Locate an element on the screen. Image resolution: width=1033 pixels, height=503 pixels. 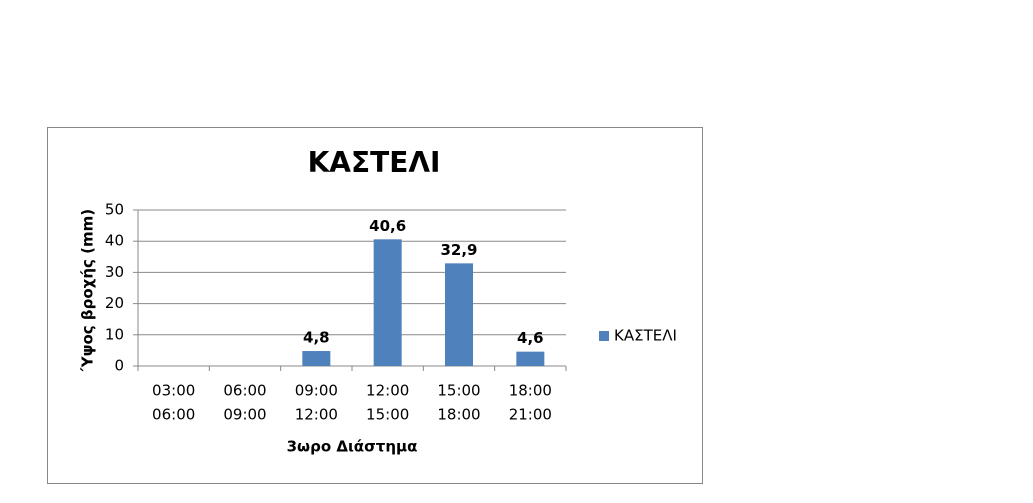
y-tick-label: 10 is located at coordinates (114, 334).